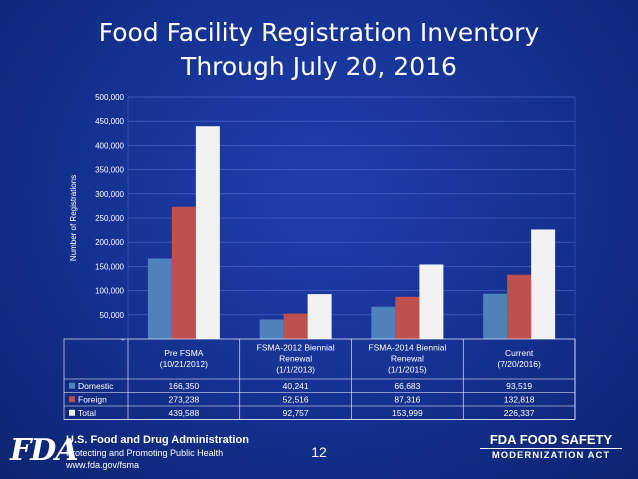  Describe the element at coordinates (72, 385) in the screenshot. I see `legend-key-domestic` at that location.